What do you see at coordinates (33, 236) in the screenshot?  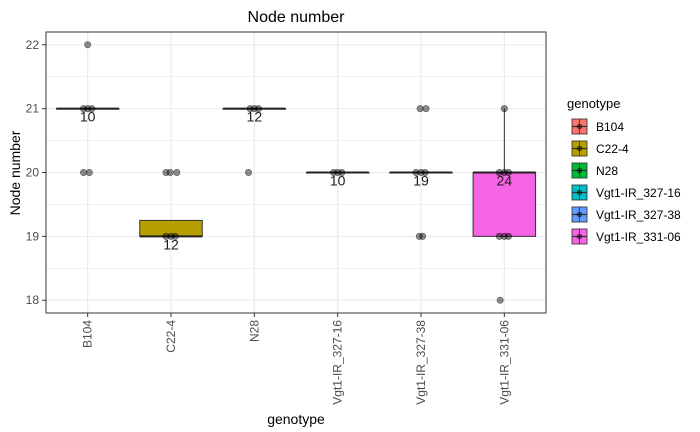 I see `y-tick-label: 19` at bounding box center [33, 236].